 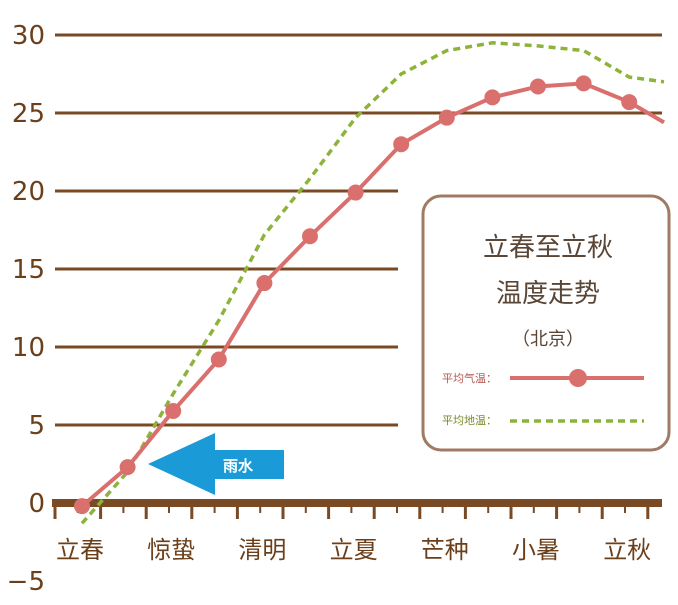 What do you see at coordinates (238, 466) in the screenshot?
I see `annotation-label: 雨水` at bounding box center [238, 466].